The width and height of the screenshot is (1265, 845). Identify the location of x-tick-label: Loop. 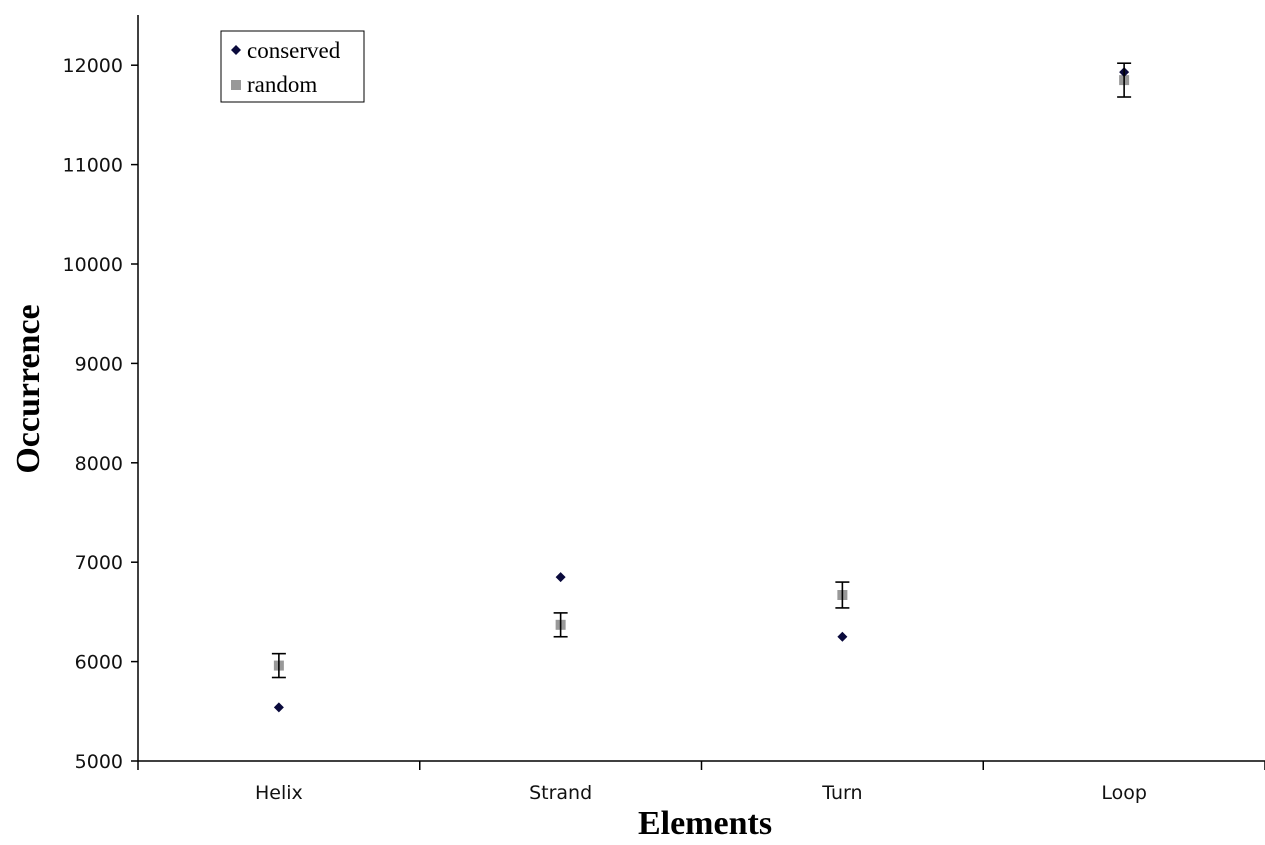
(1124, 793).